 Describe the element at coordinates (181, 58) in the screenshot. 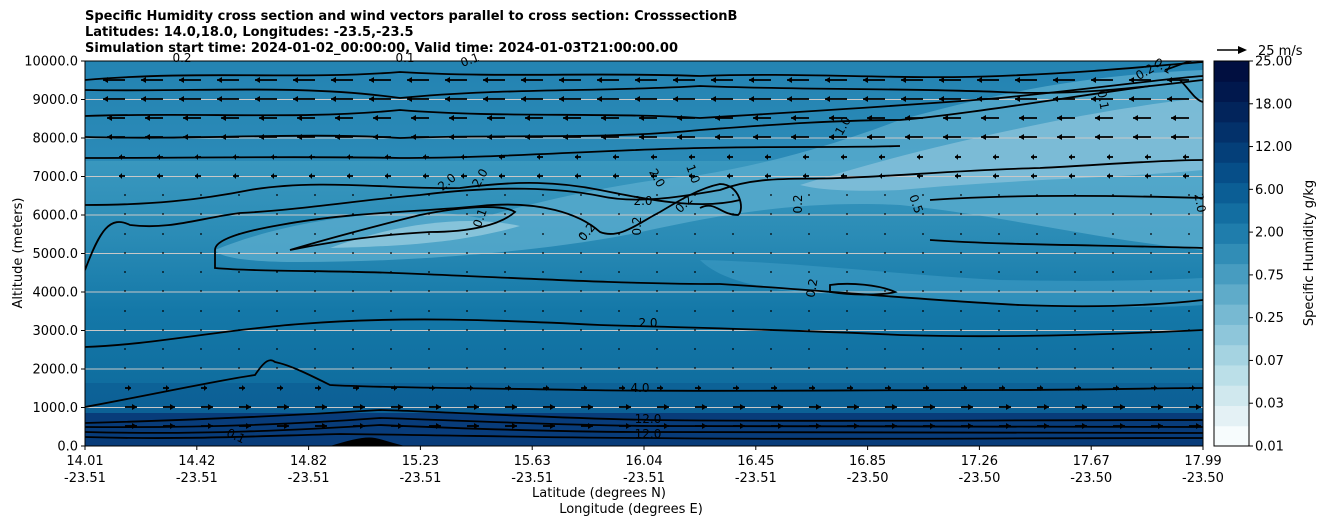

I see `contour-label: 0.2` at that location.